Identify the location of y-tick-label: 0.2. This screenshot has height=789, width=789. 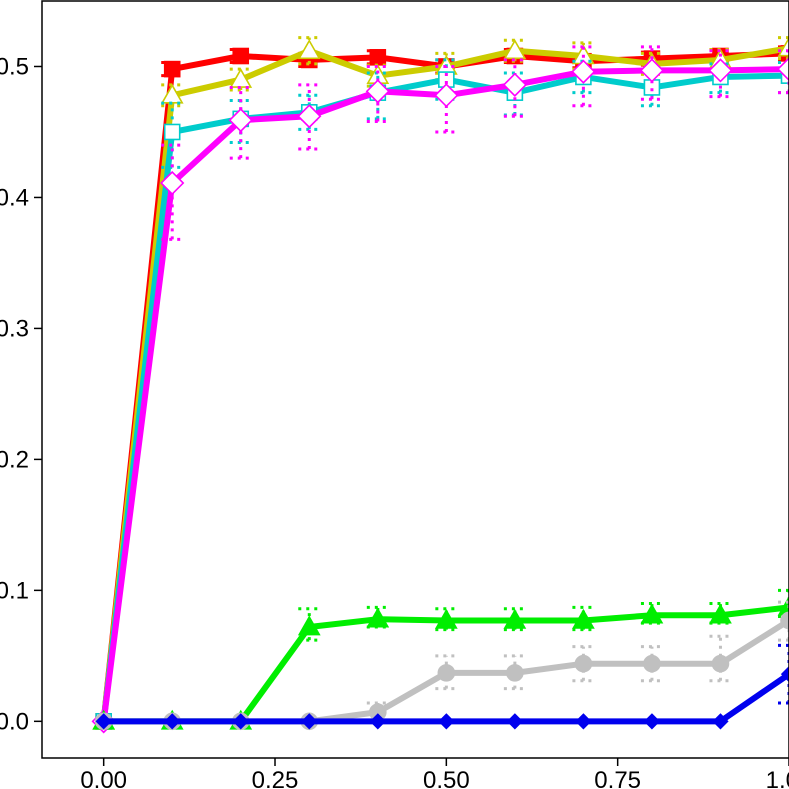
(14, 459).